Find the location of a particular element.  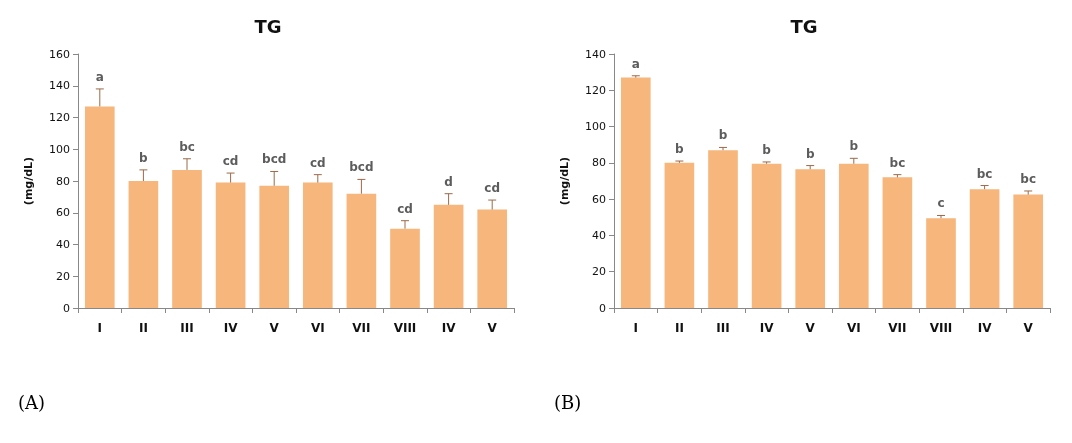

annotation: d is located at coordinates (448, 181).